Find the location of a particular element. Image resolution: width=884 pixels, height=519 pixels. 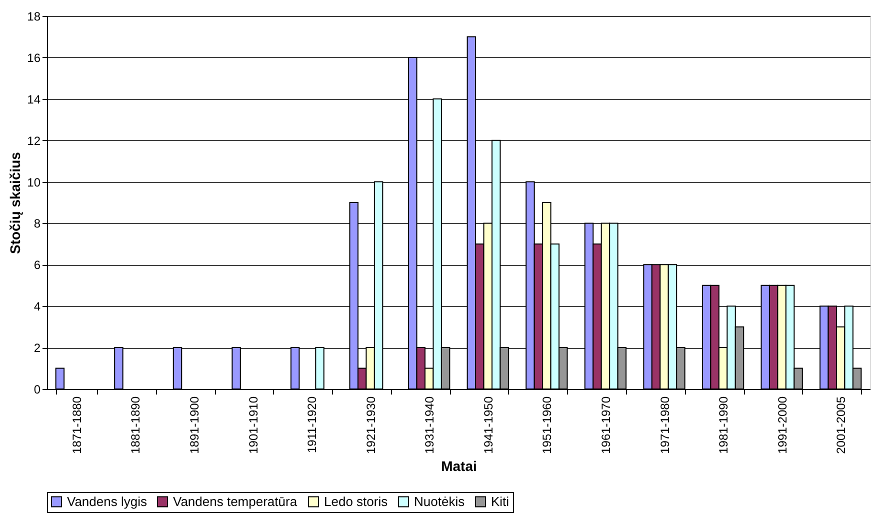

x-tick-label: 1981-1990 is located at coordinates (723, 425).